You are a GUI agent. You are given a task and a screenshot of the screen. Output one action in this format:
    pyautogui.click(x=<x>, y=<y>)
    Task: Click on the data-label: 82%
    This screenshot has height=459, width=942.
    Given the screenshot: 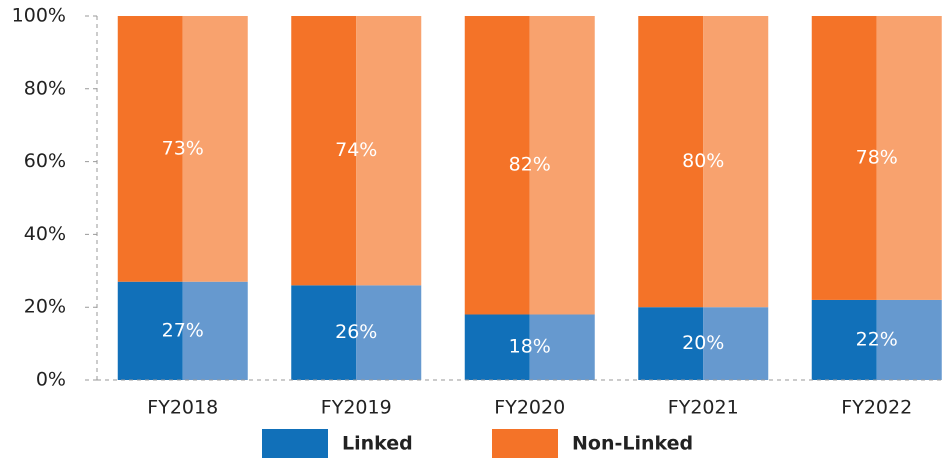 What is the action you would take?
    pyautogui.click(x=530, y=165)
    